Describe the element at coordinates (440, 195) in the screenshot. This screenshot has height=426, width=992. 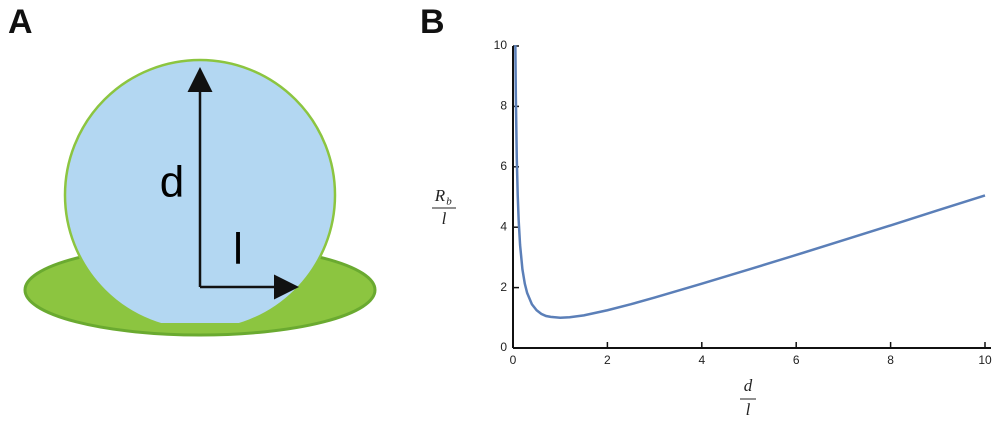
I see `y-label-numerator: R` at that location.